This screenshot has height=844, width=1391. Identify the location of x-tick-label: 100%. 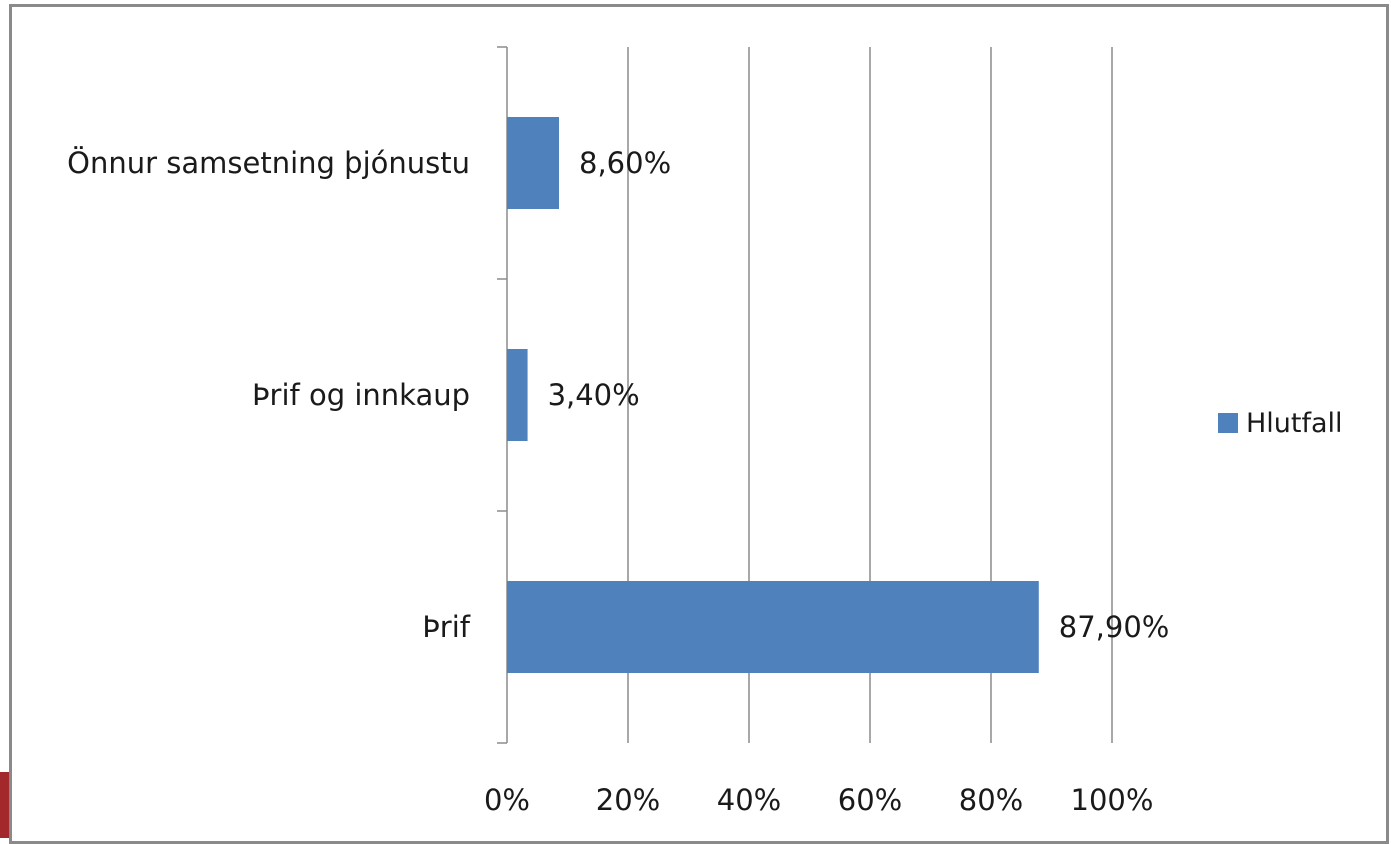
(1112, 800).